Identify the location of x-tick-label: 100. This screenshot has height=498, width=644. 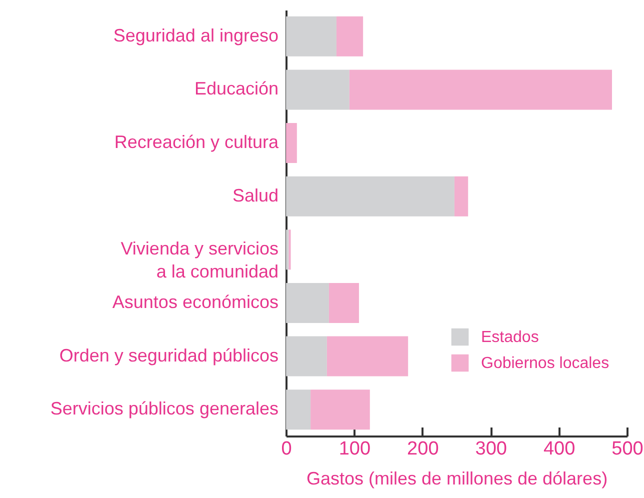
(354, 449).